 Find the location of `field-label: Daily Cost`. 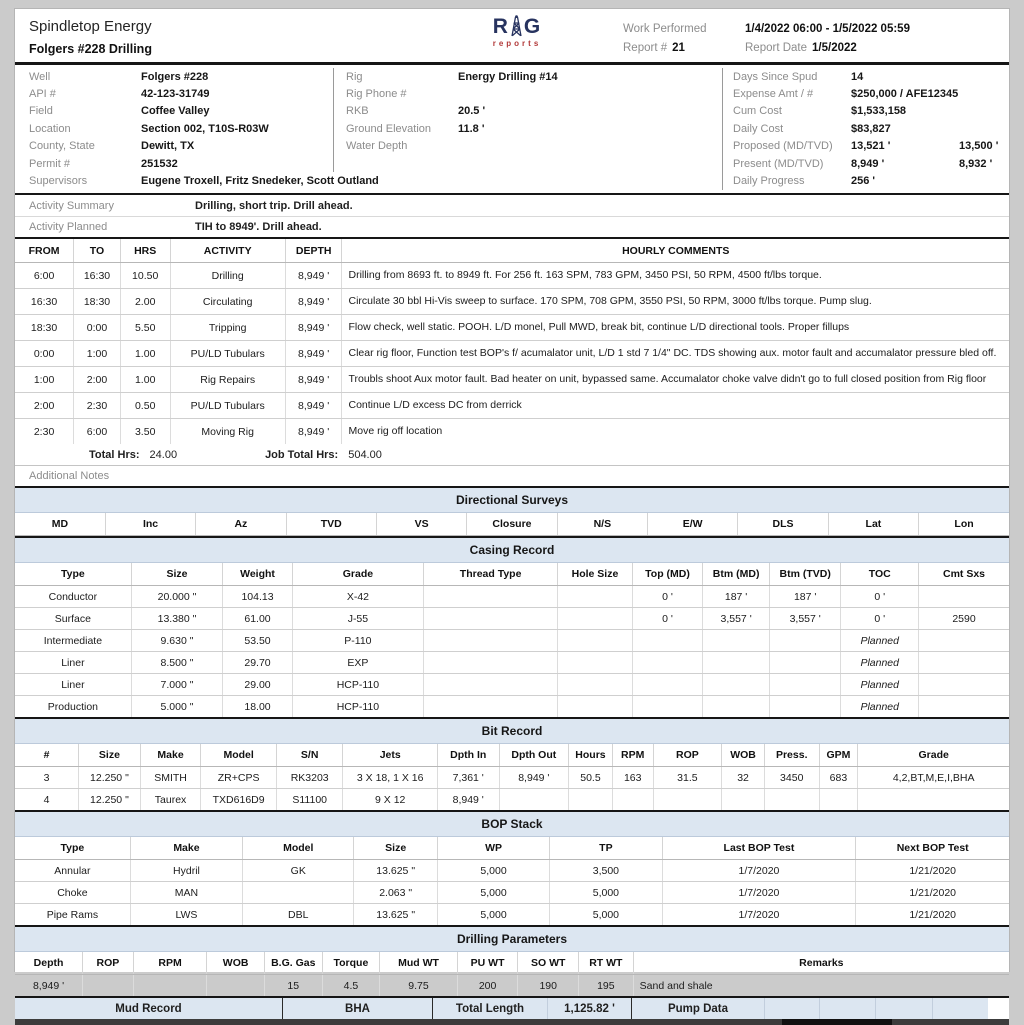

field-label: Daily Cost is located at coordinates (758, 128).